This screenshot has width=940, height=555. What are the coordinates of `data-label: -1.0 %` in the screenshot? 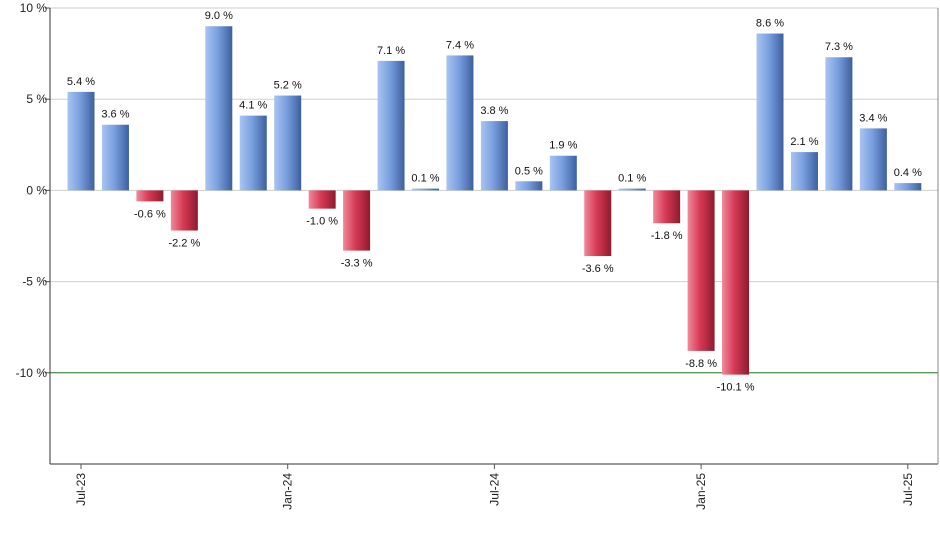 It's located at (322, 222).